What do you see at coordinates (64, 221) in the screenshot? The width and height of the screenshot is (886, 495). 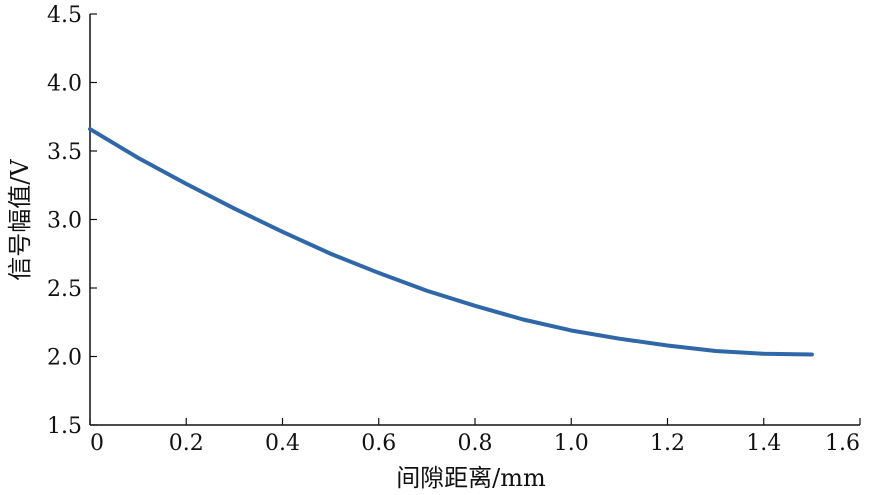 I see `y-tick-label: 3.0` at bounding box center [64, 221].